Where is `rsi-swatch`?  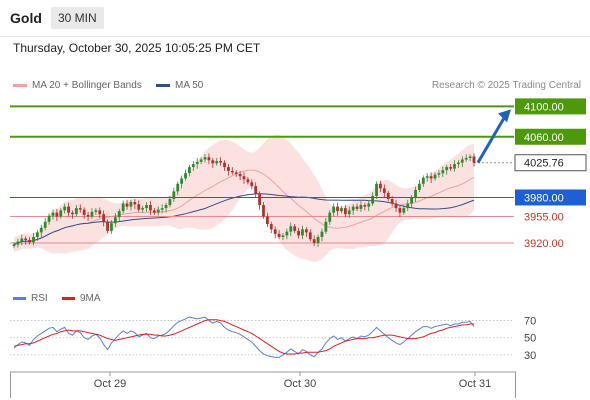
rsi-swatch is located at coordinates (19, 298).